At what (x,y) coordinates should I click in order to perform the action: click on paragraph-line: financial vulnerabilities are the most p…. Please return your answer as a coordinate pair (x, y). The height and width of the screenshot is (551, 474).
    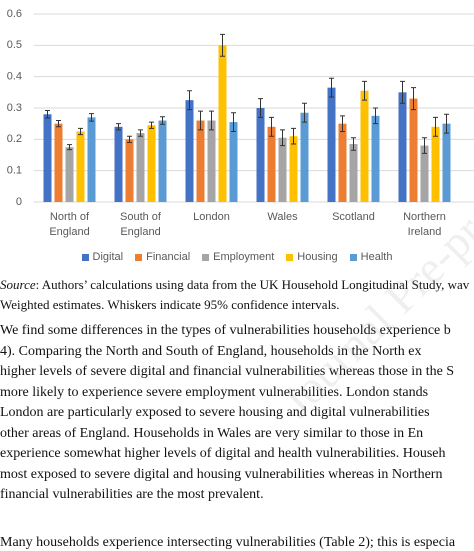
    Looking at the image, I should click on (132, 494).